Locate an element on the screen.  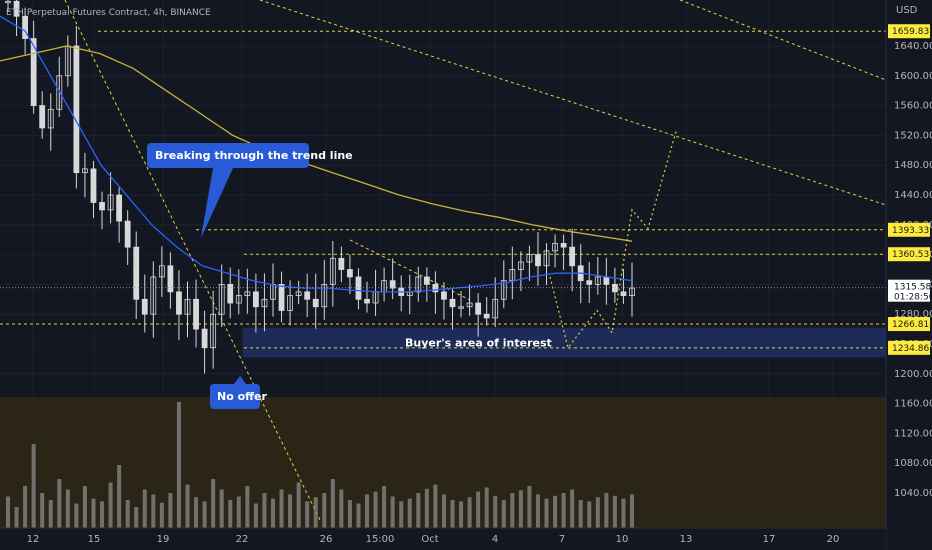
price-tick-4: 1480.00 is located at coordinates (913, 165).